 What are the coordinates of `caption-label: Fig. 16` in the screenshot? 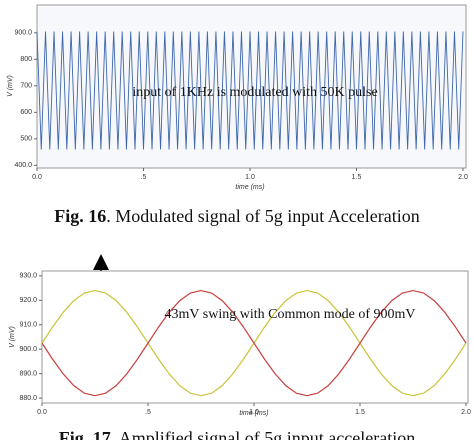 It's located at (80, 216).